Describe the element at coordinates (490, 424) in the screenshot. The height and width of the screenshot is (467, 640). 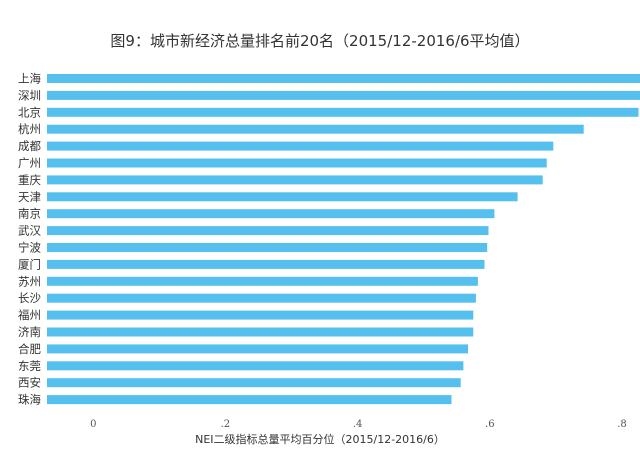
I see `x-tick-label-3: .6` at that location.